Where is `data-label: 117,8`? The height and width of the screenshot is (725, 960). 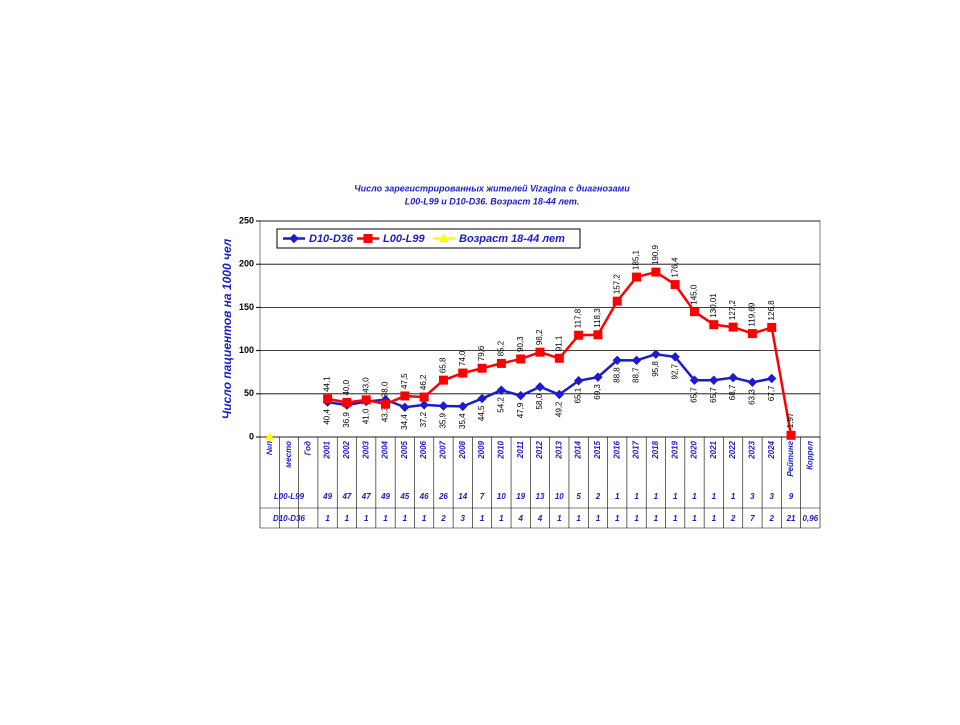
data-label: 117,8 is located at coordinates (578, 318).